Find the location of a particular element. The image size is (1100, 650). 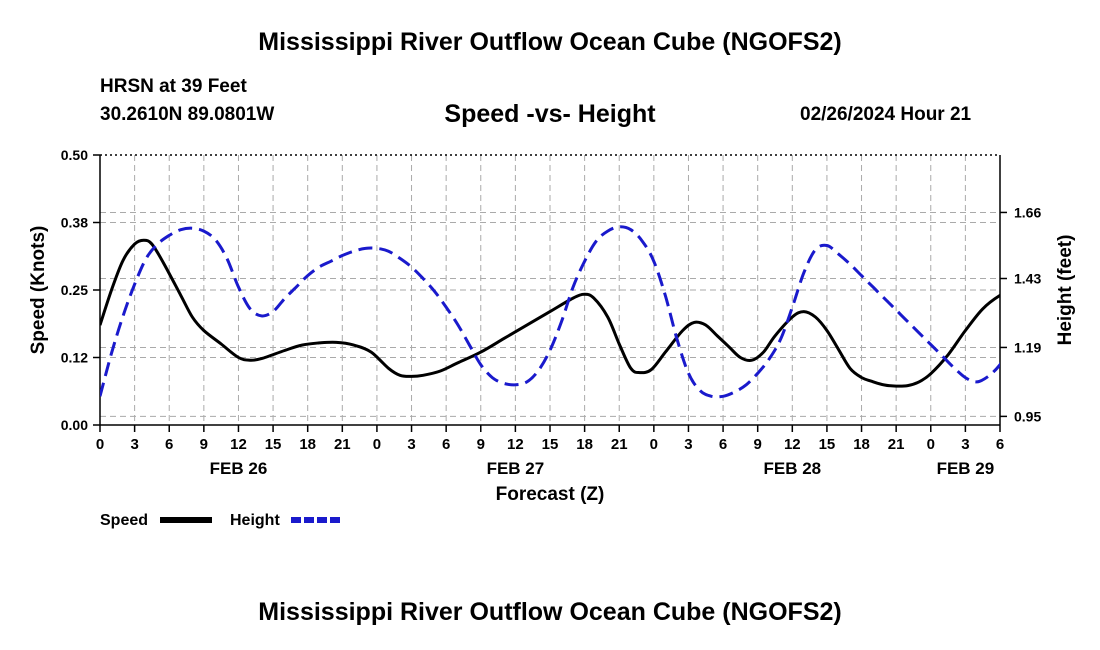

left-tick-label: 0.25 is located at coordinates (74, 290).